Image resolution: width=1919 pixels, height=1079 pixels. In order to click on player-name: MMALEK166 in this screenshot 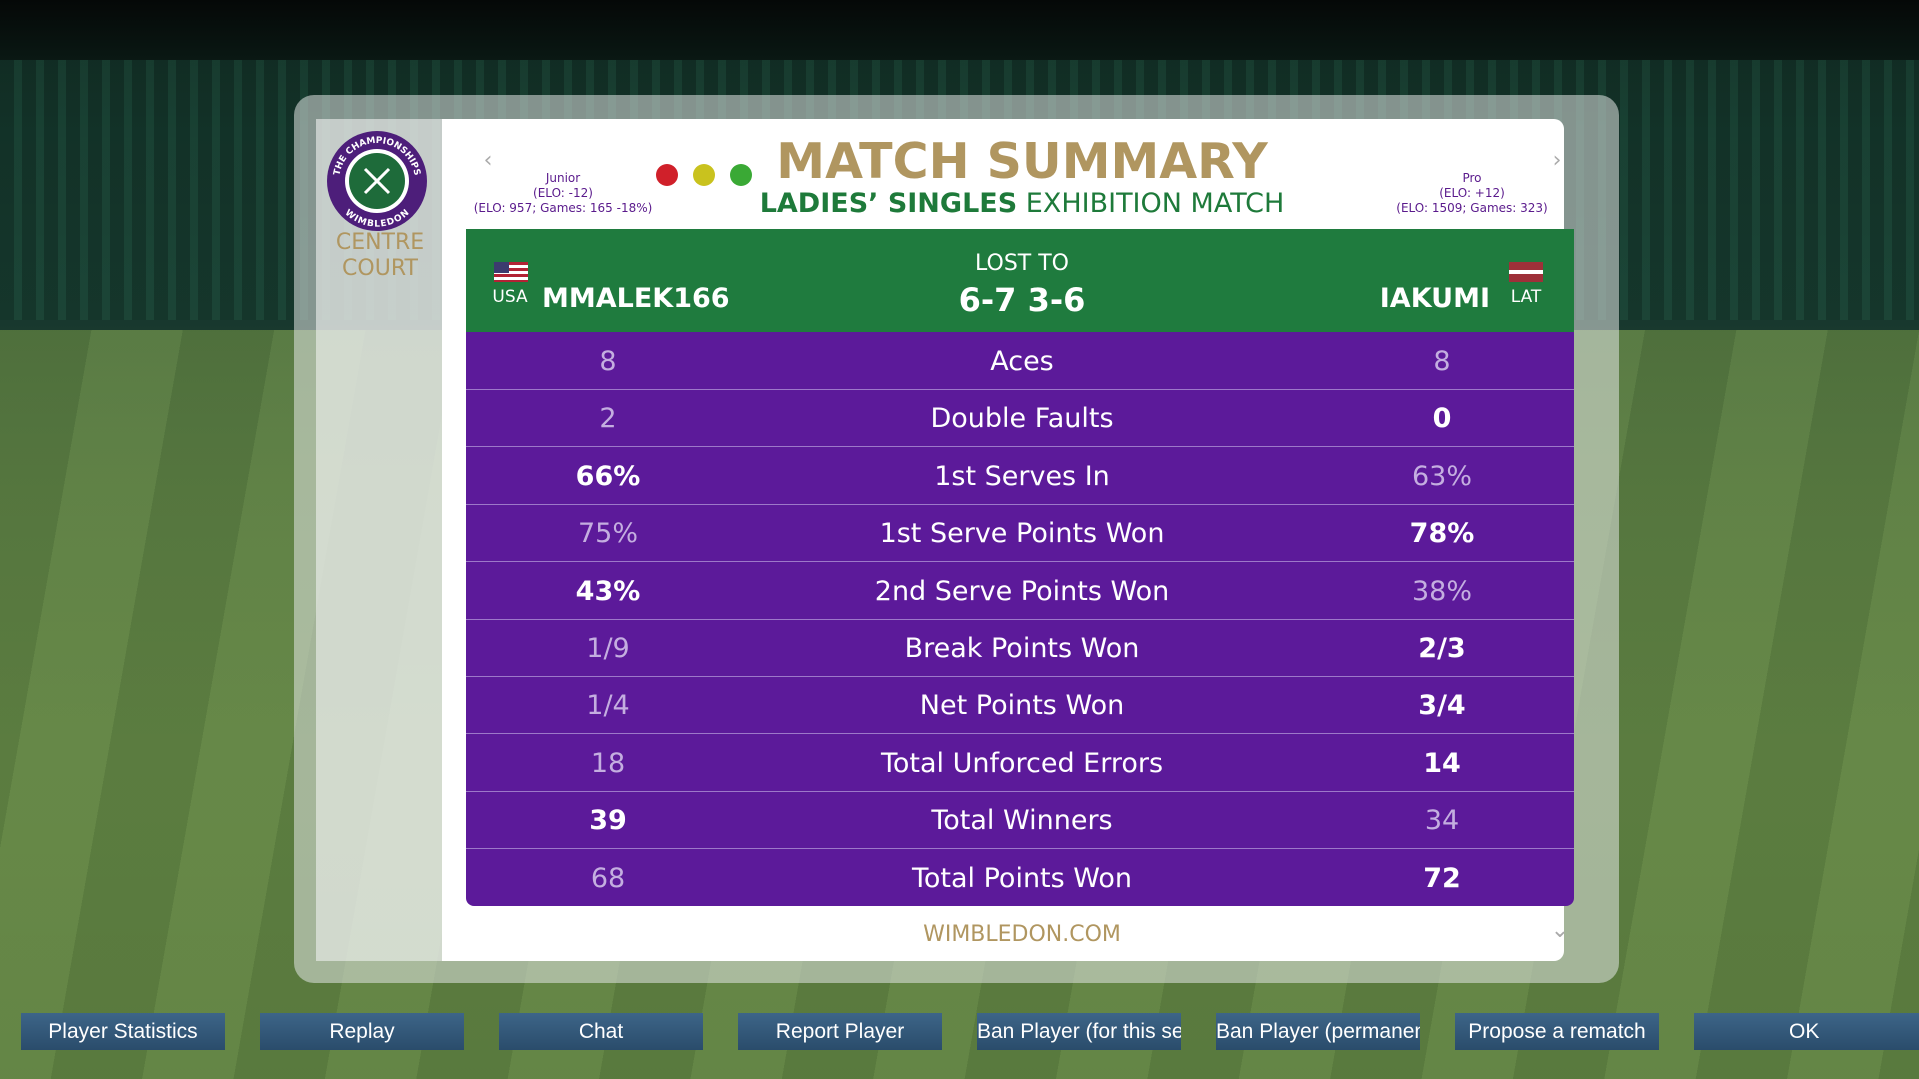, I will do `click(636, 298)`.